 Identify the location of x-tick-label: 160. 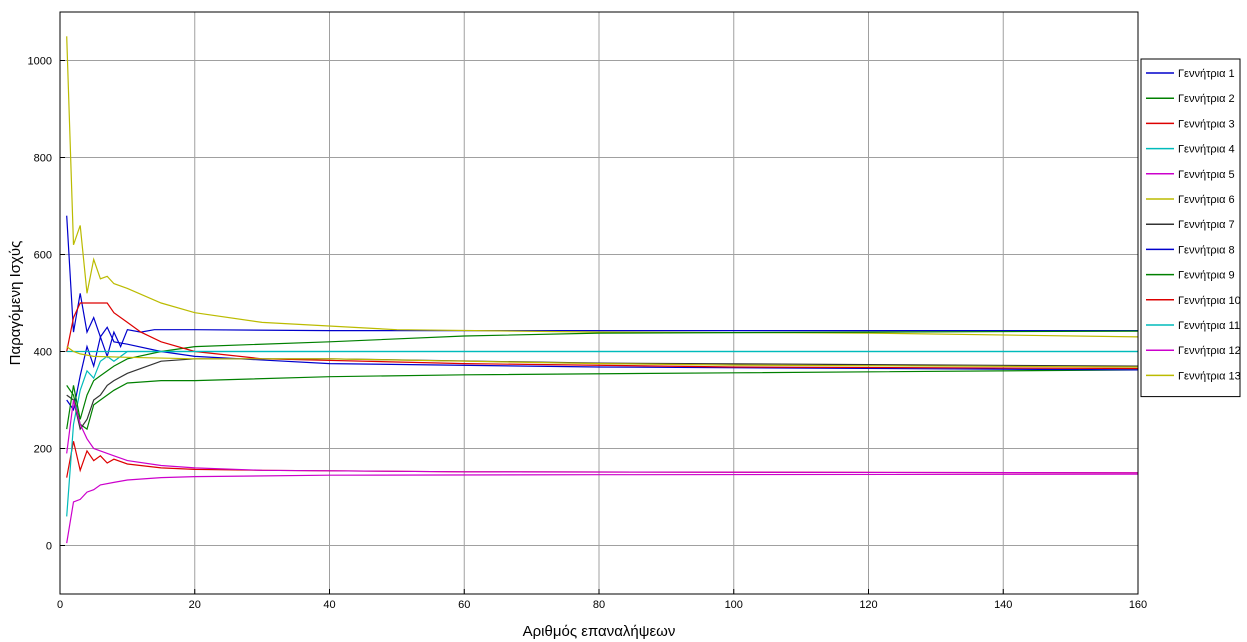
(1138, 605).